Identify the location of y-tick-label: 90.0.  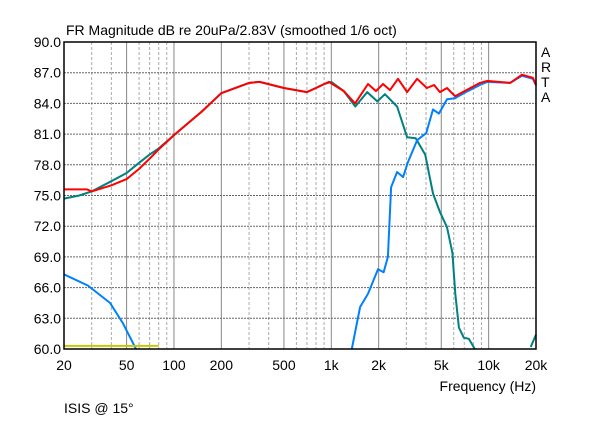
(47, 42).